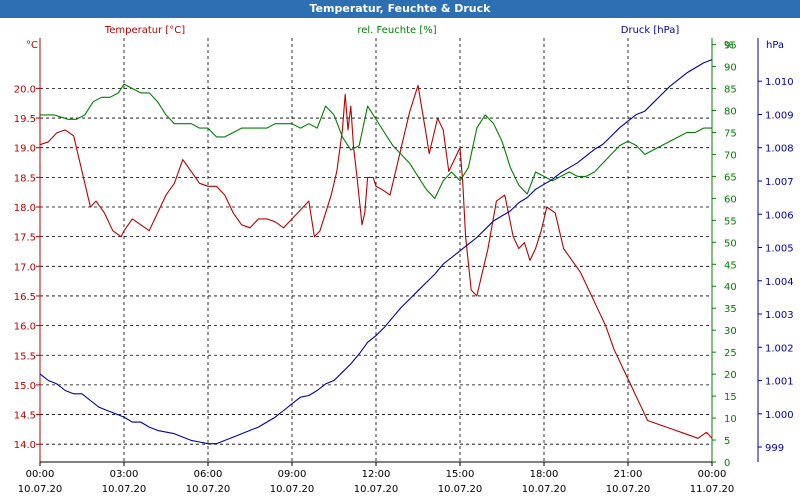  I want to click on temperature-tick-label: 19.5, so click(25, 119).